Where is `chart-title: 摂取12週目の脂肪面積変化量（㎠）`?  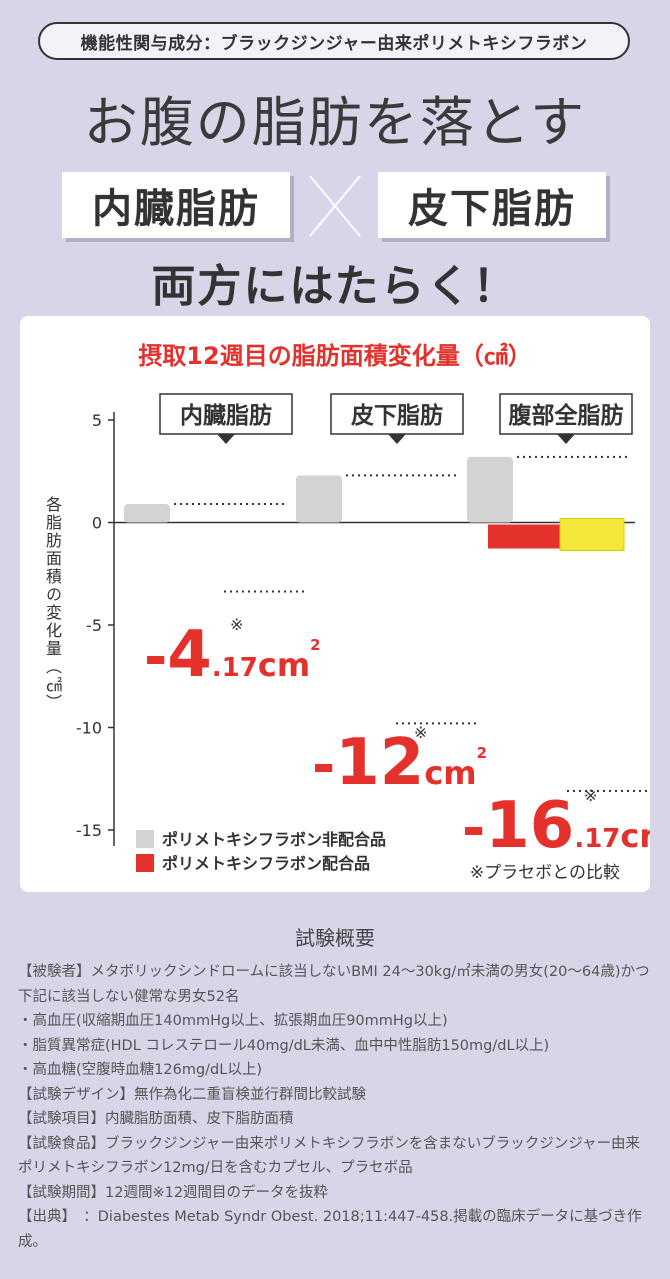
chart-title: 摂取12週目の脂肪面積変化量（㎠） is located at coordinates (335, 356).